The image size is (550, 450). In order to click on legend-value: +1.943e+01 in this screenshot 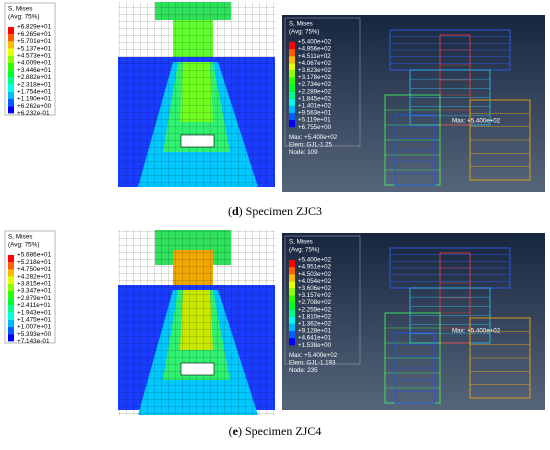, I will do `click(34, 312)`.